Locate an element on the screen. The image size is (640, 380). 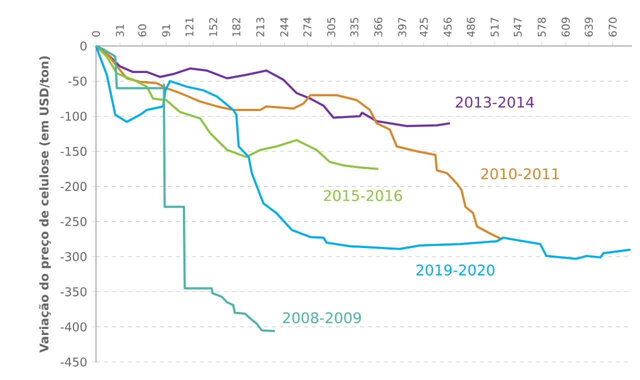
x-tick-label: 397 is located at coordinates (402, 27).